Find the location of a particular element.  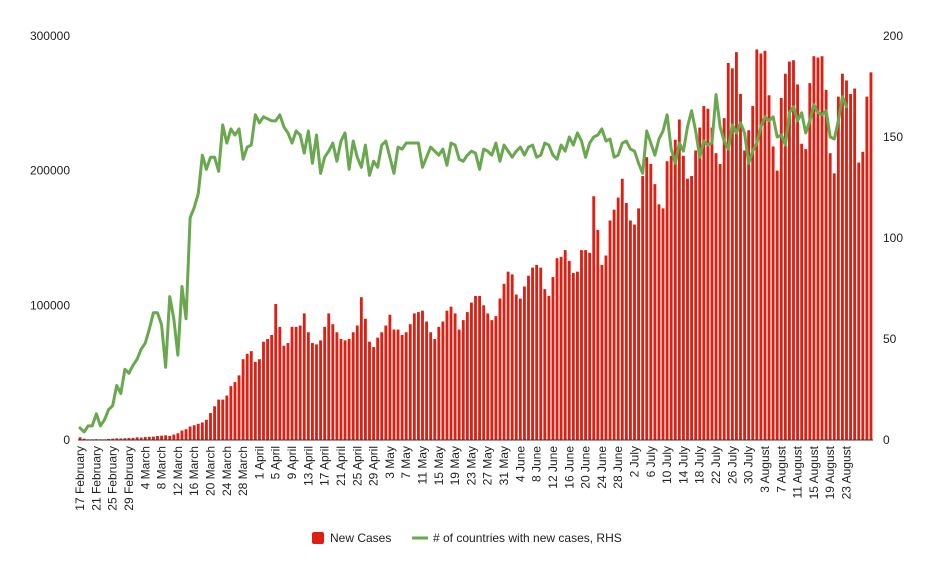

left-axis: 0 100000 200000 300000 is located at coordinates (50, 238).